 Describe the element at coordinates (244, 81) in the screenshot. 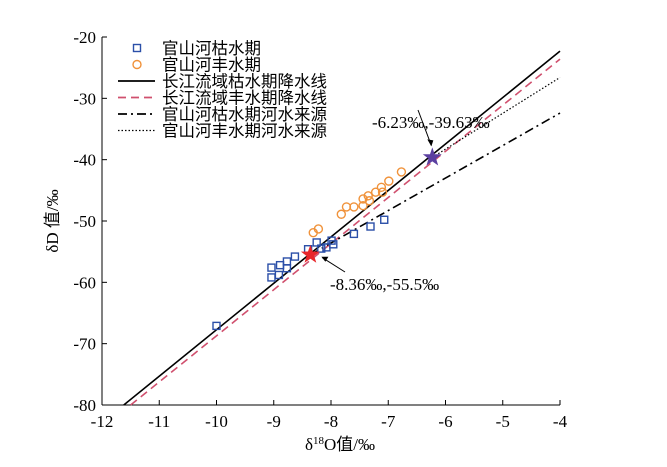

I see `legend-label-2: 长江流域枯水期降水线` at that location.